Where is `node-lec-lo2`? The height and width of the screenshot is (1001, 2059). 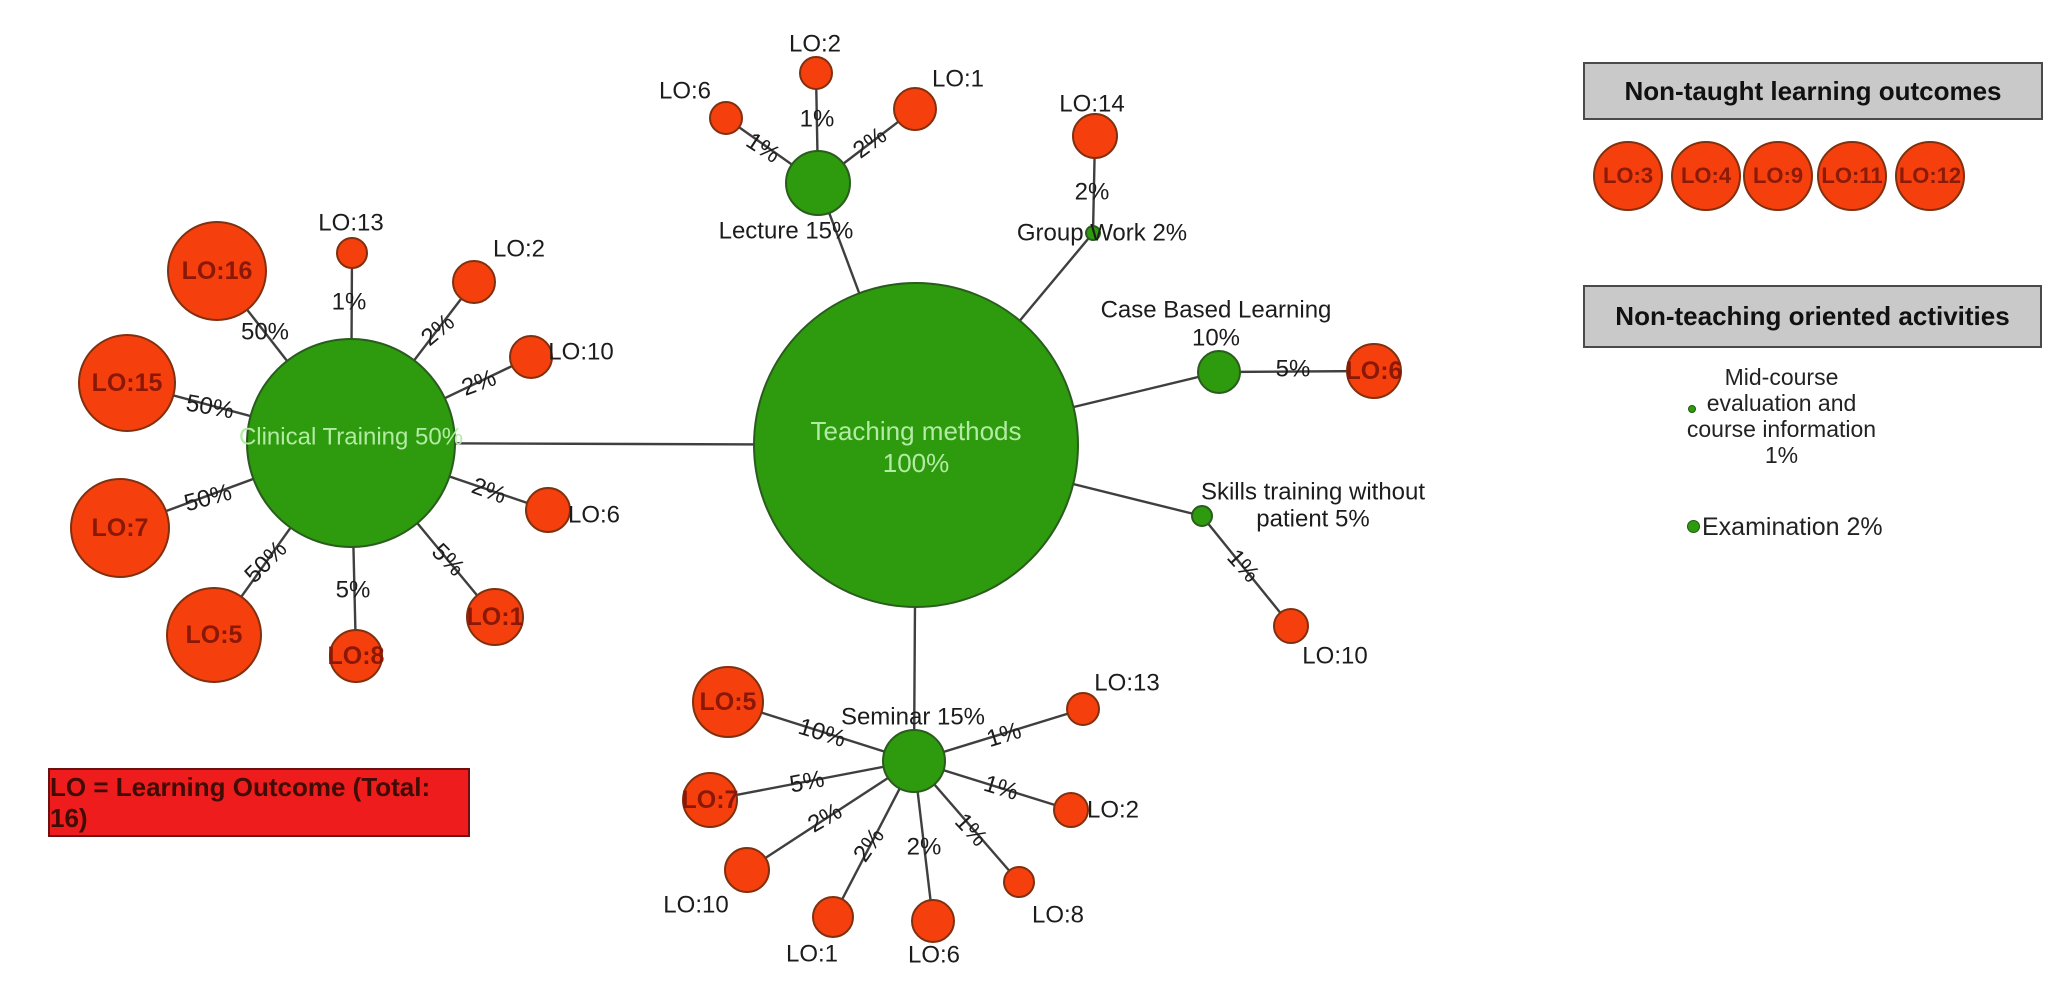 node-lec-lo2 is located at coordinates (816, 73).